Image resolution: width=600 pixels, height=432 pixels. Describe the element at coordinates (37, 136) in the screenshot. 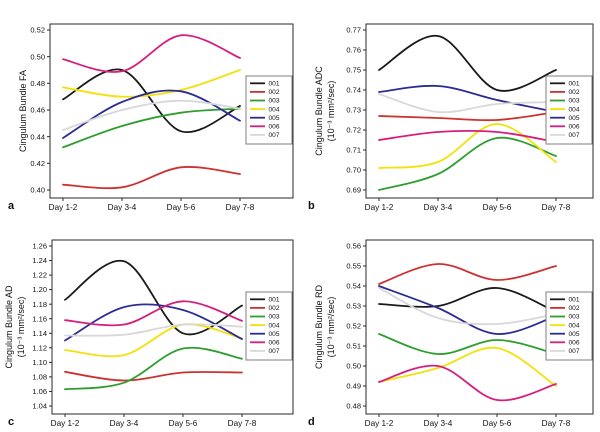

I see `y-tick-label: 0.44` at that location.